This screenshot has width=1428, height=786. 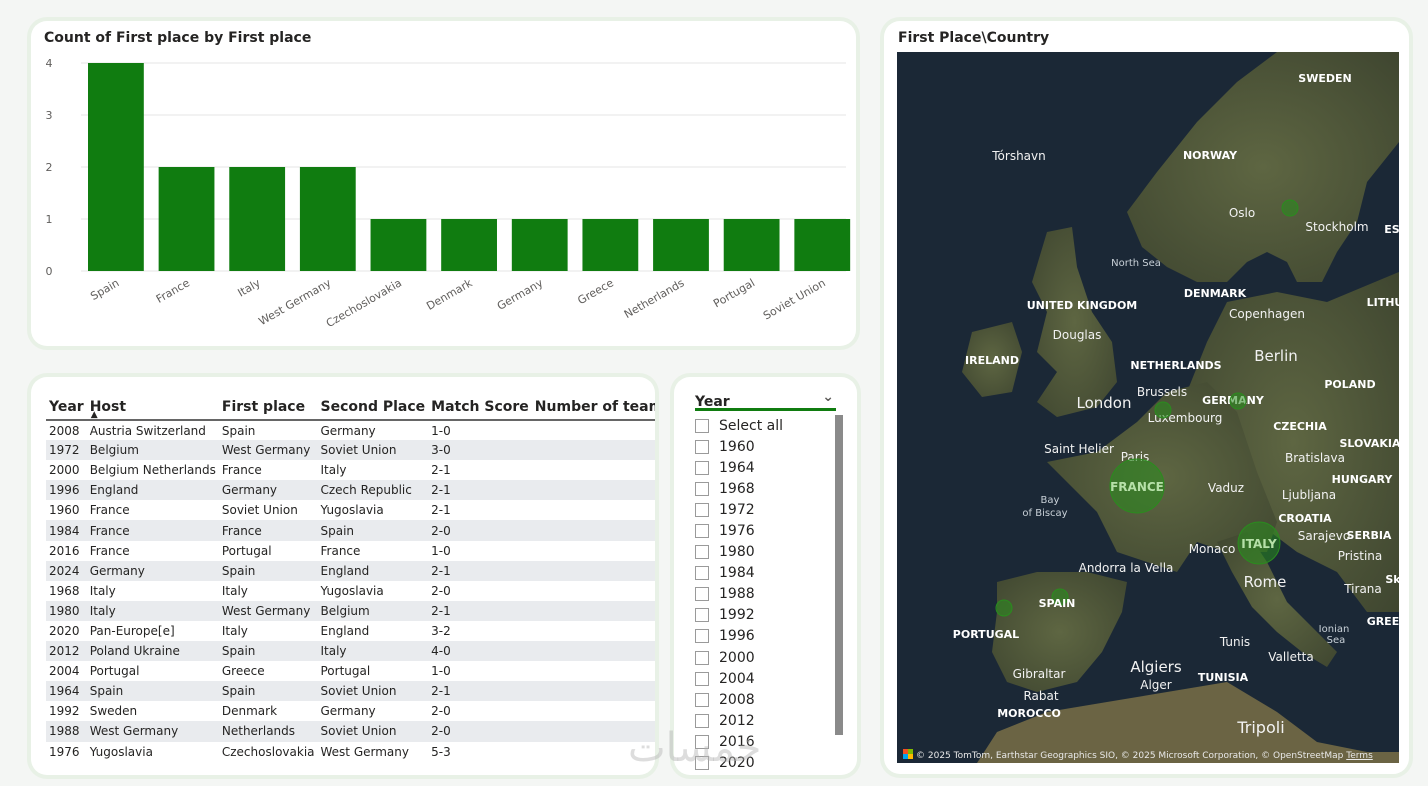 I want to click on slicer-item-label: 2000, so click(x=737, y=657).